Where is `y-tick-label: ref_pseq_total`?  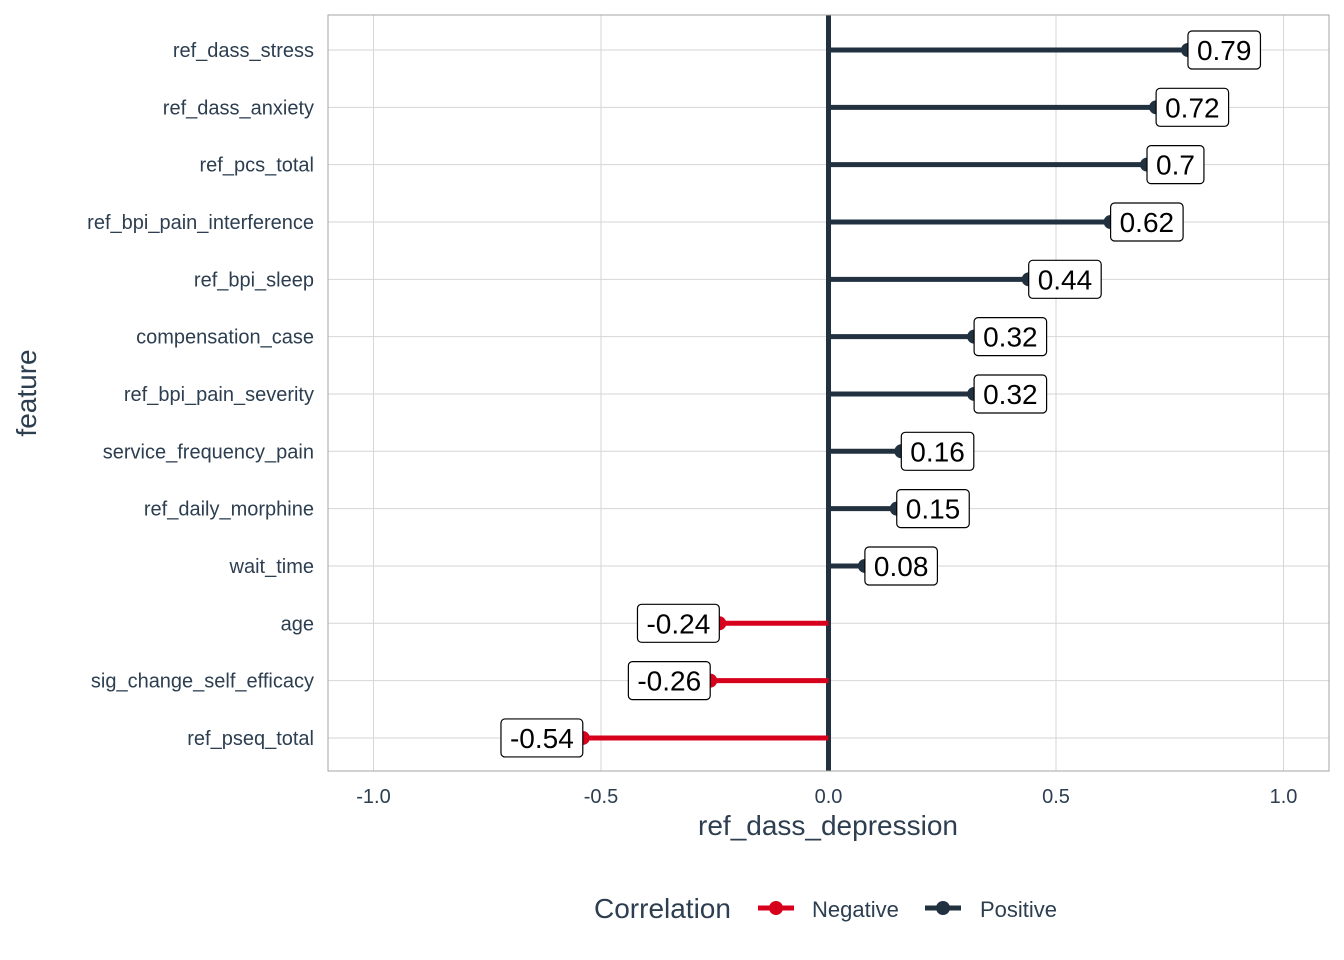 y-tick-label: ref_pseq_total is located at coordinates (250, 739).